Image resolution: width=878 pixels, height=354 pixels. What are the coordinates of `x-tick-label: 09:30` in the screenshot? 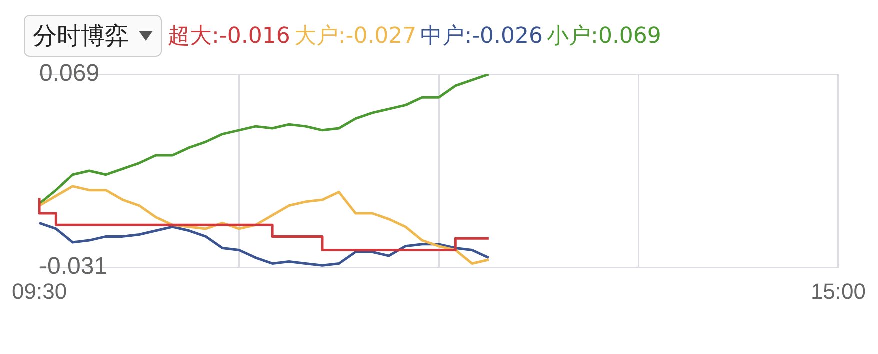 It's located at (40, 291).